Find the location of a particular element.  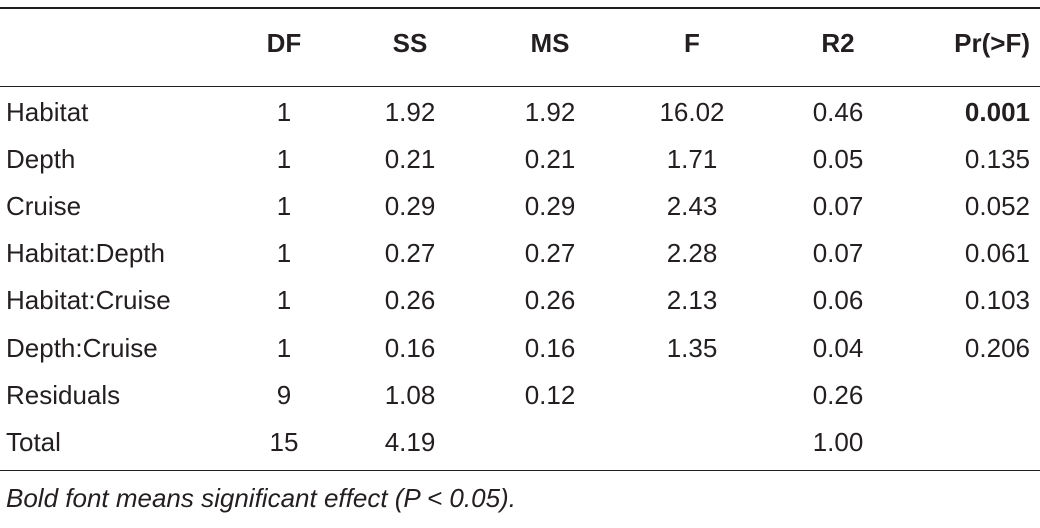

cell-ss: 0.21 is located at coordinates (410, 159).